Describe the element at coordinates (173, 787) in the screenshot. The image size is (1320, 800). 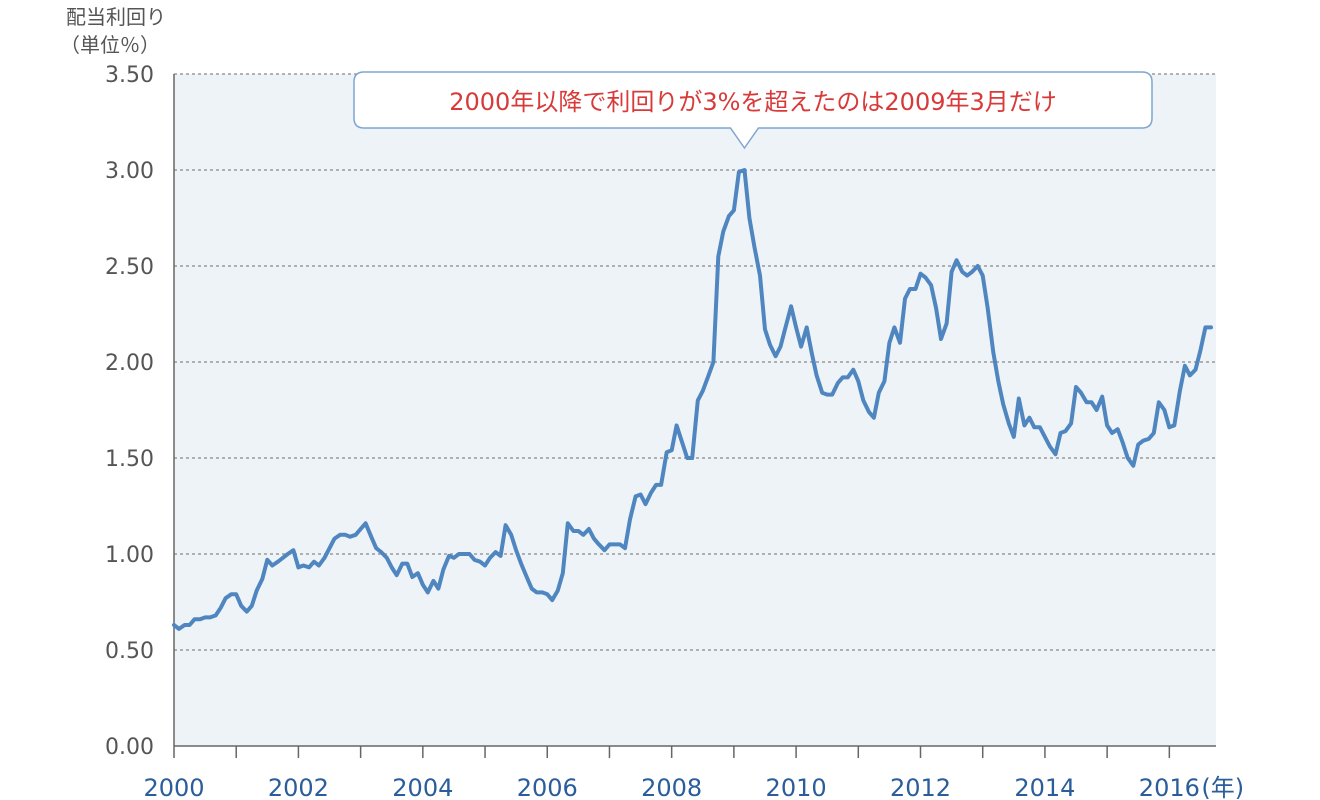
I see `x-tick-label: 2000` at that location.